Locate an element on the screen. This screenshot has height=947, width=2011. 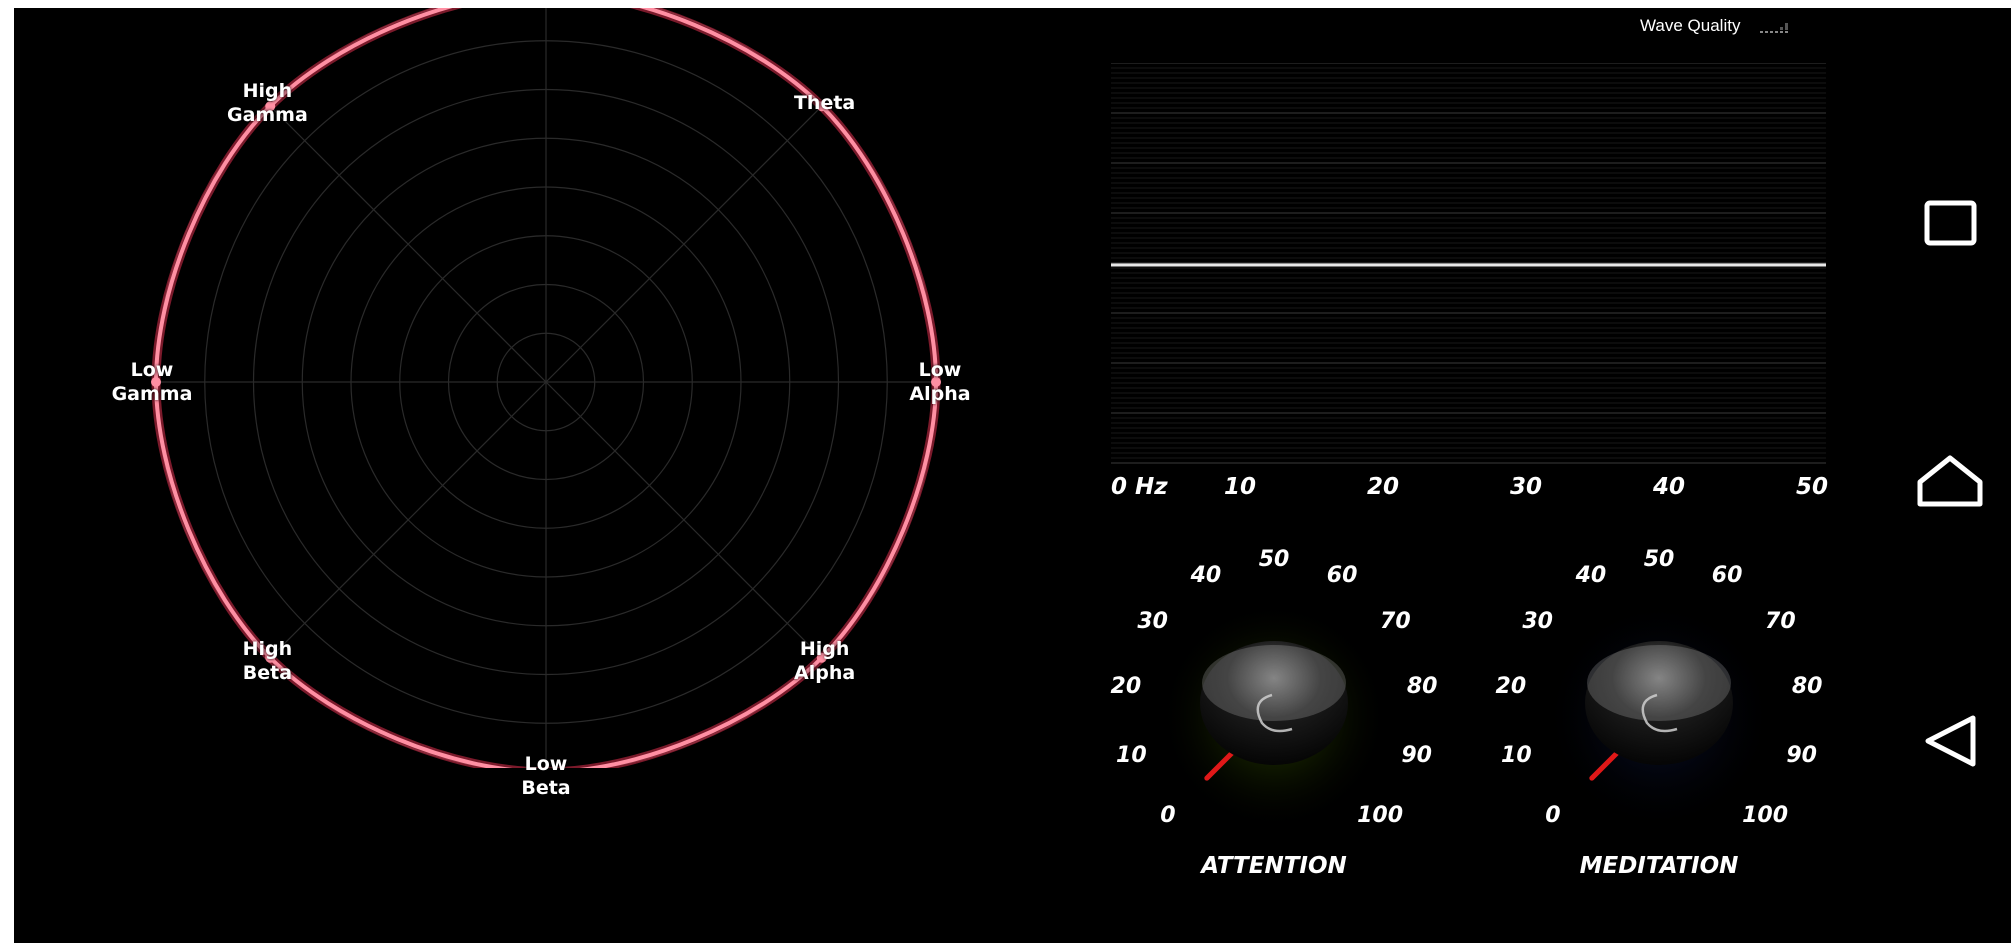
attention-dial: 0 10 20 30 40 50 60 70 80 90 100 ATTENTION is located at coordinates (1274, 713).